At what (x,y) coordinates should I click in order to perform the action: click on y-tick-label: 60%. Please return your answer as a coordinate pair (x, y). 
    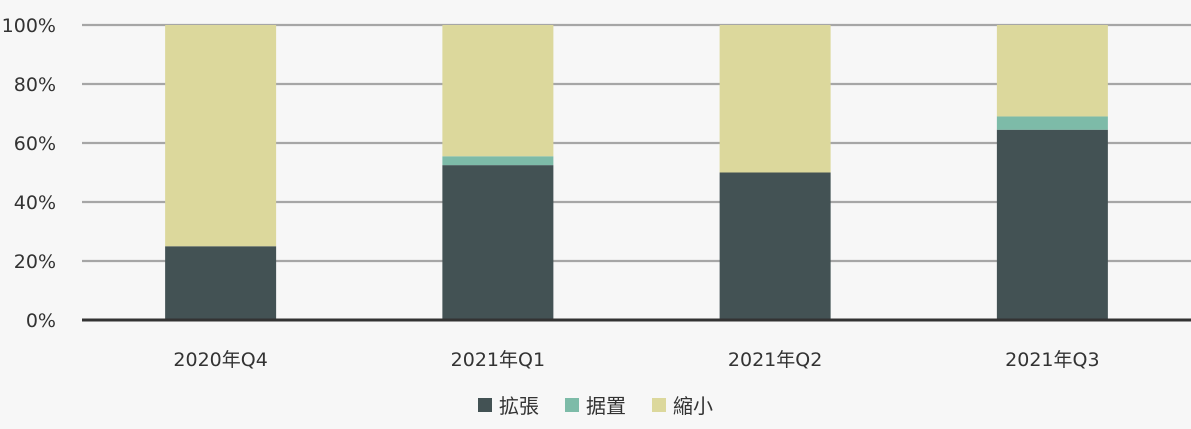
    Looking at the image, I should click on (35, 144).